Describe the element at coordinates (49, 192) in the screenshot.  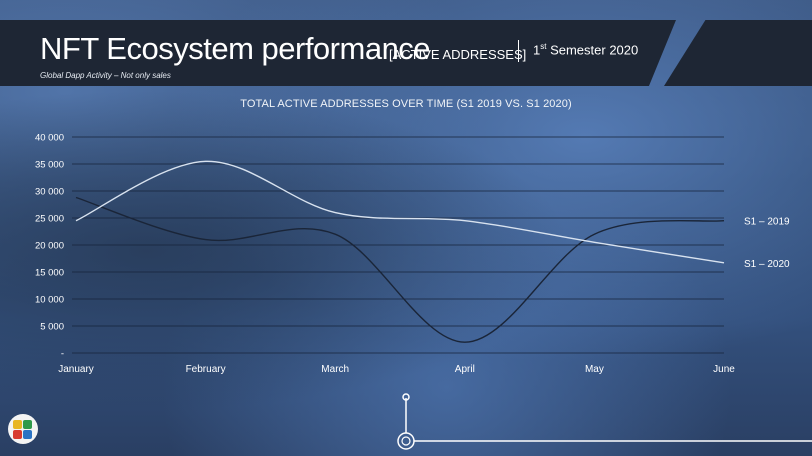
I see `y-tick-label: 30 000` at that location.